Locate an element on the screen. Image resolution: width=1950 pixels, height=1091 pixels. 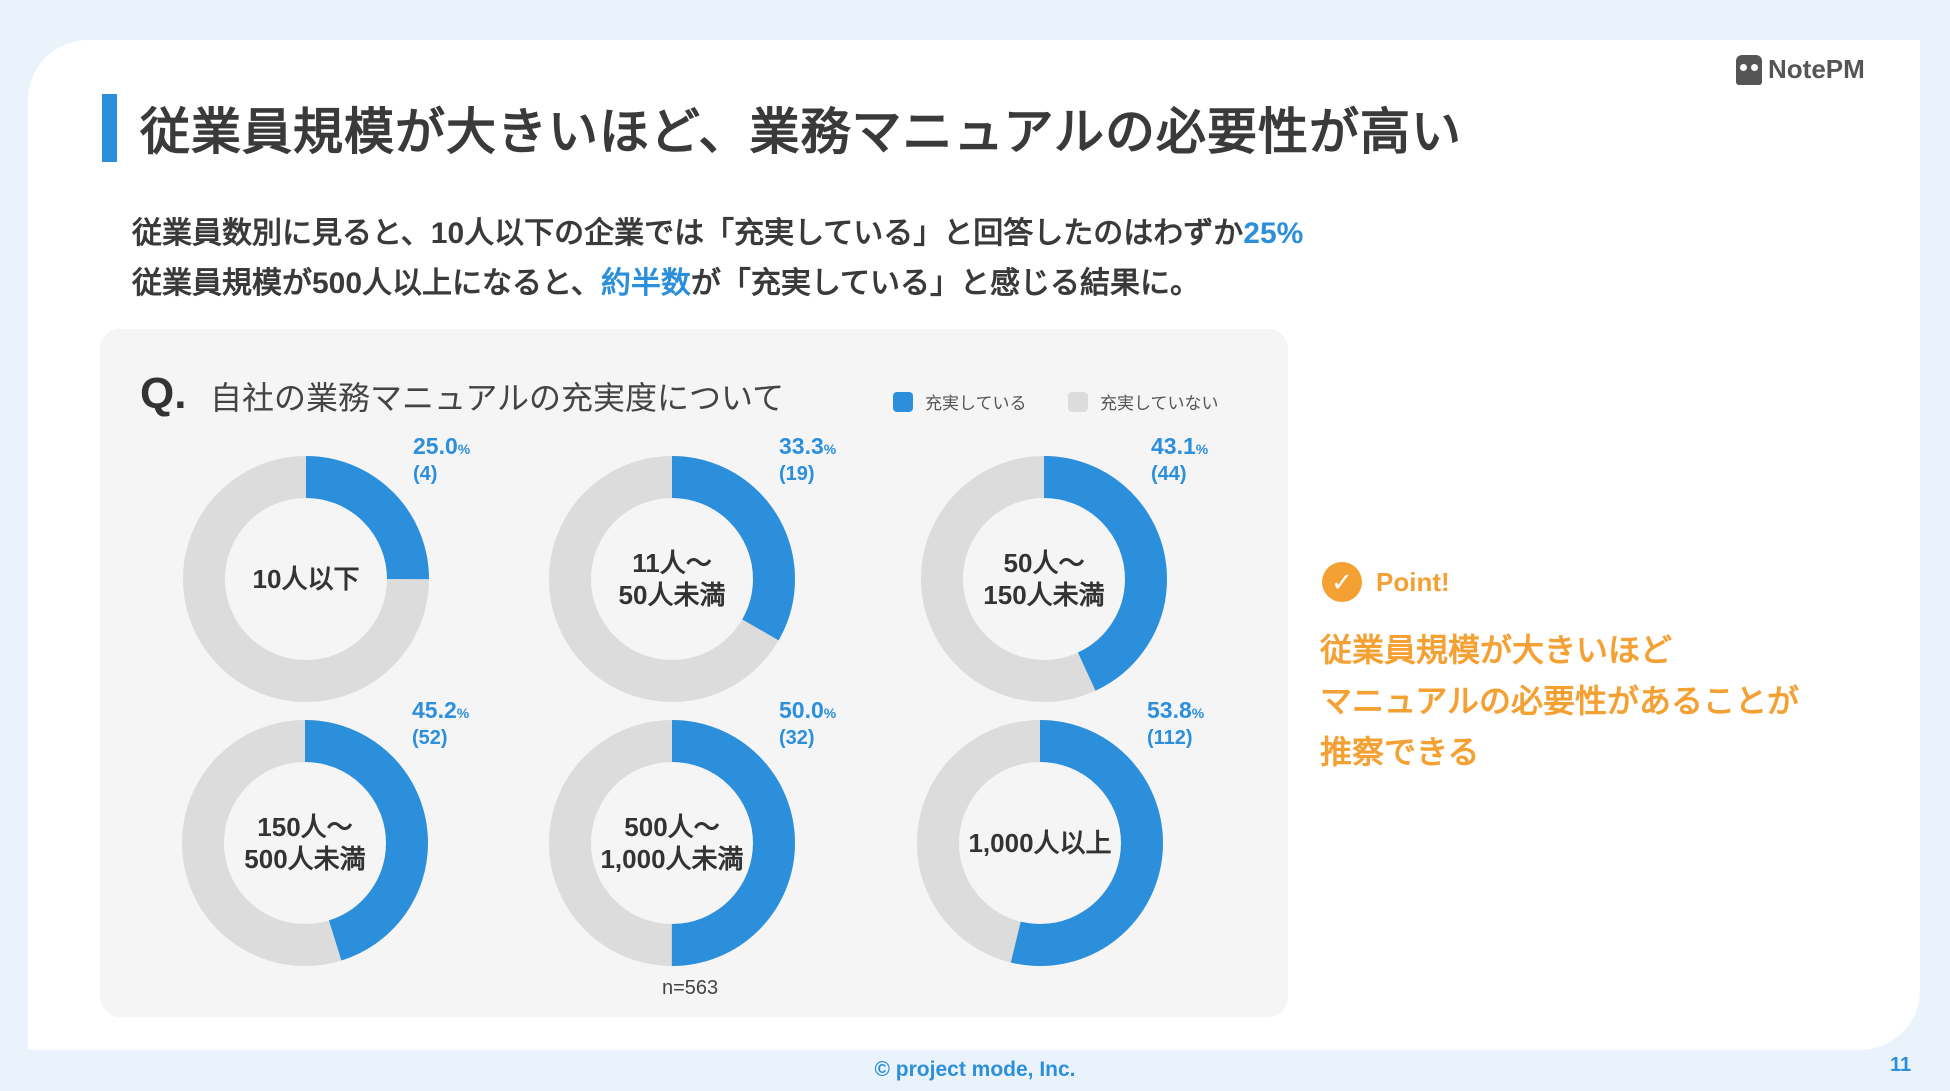
value-number: 45.2 is located at coordinates (434, 710).